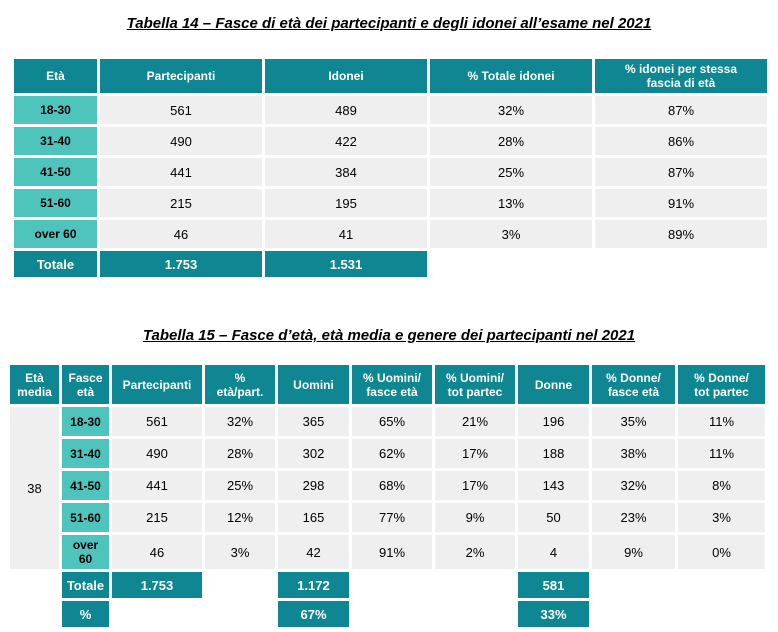 This screenshot has width=778, height=632. I want to click on cell-pct-donne-tot: 8%, so click(721, 485).